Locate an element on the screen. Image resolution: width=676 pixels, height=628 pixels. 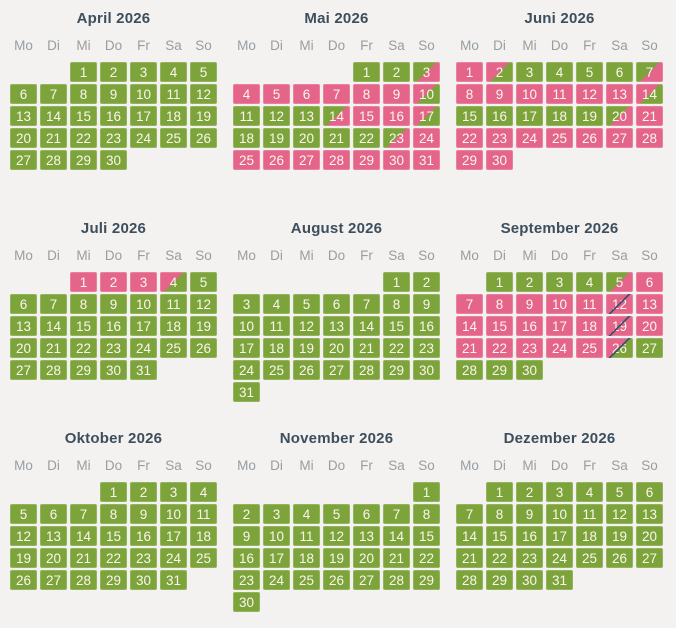
day-cell-dezember-2026-5: 5 is located at coordinates (619, 492).